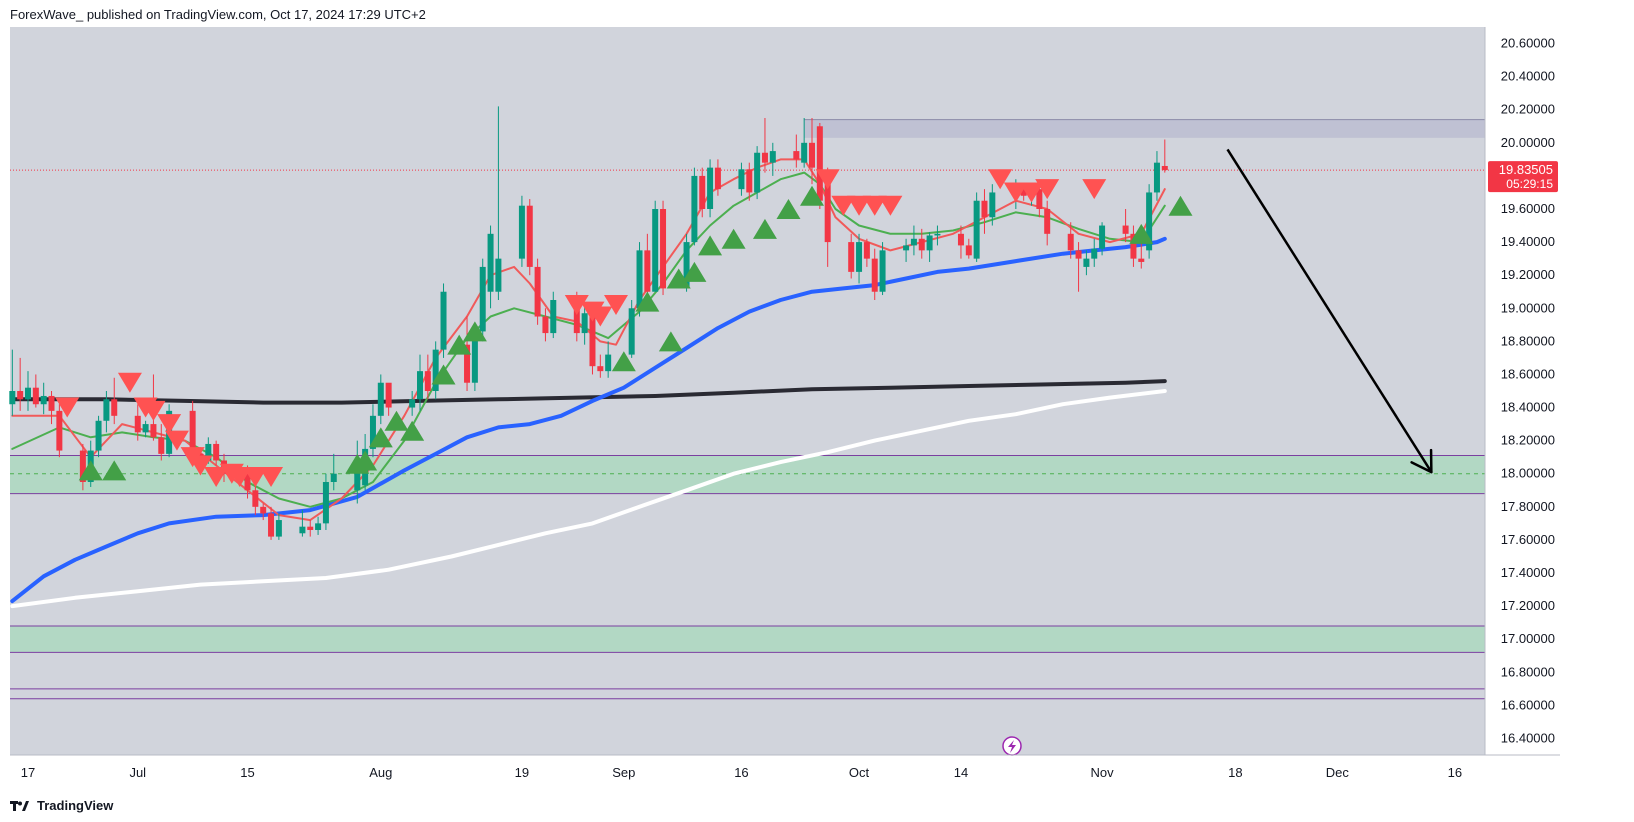  Describe the element at coordinates (1528, 671) in the screenshot. I see `y-tick-label: 16.80000` at that location.